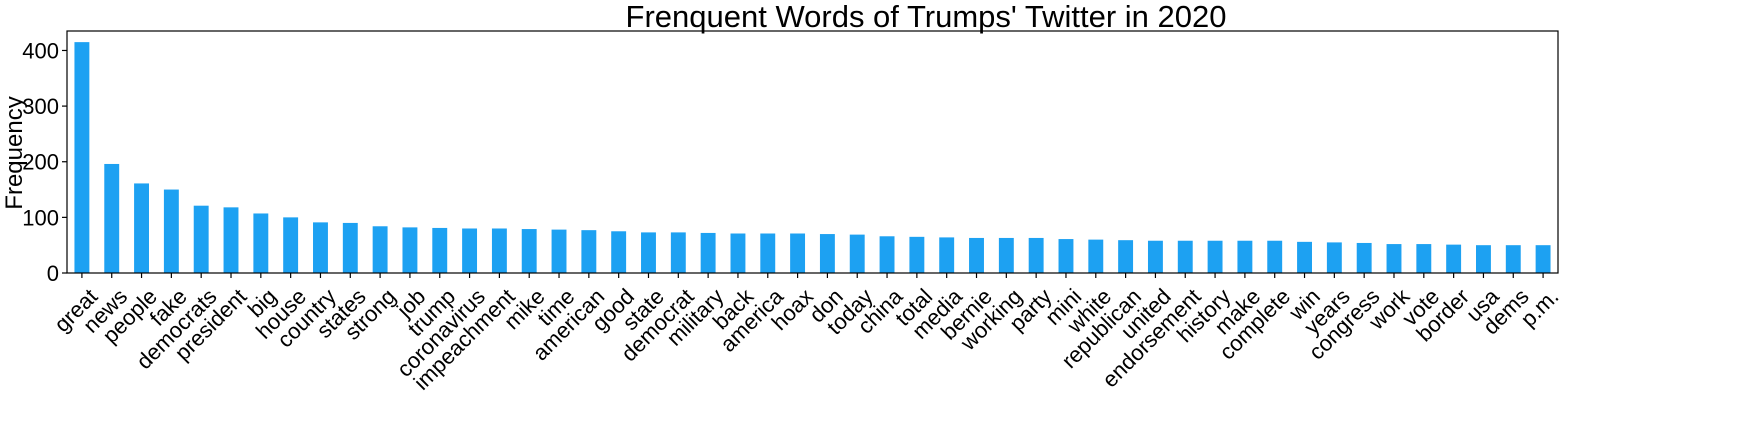  What do you see at coordinates (40, 217) in the screenshot?
I see `y-tick-label: 100` at bounding box center [40, 217].